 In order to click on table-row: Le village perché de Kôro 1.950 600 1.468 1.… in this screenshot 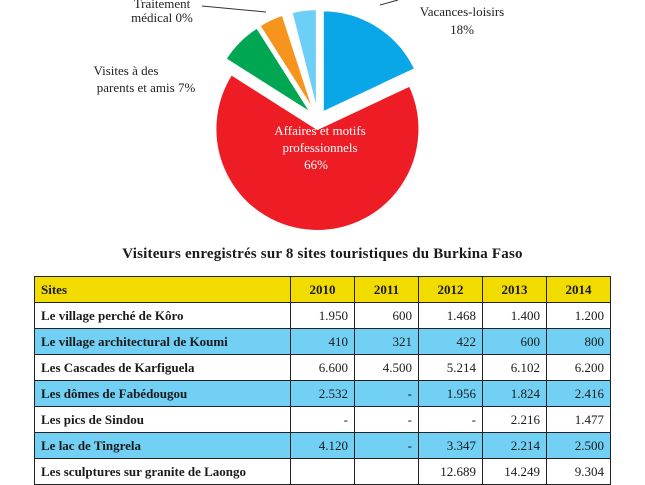, I will do `click(322, 315)`.